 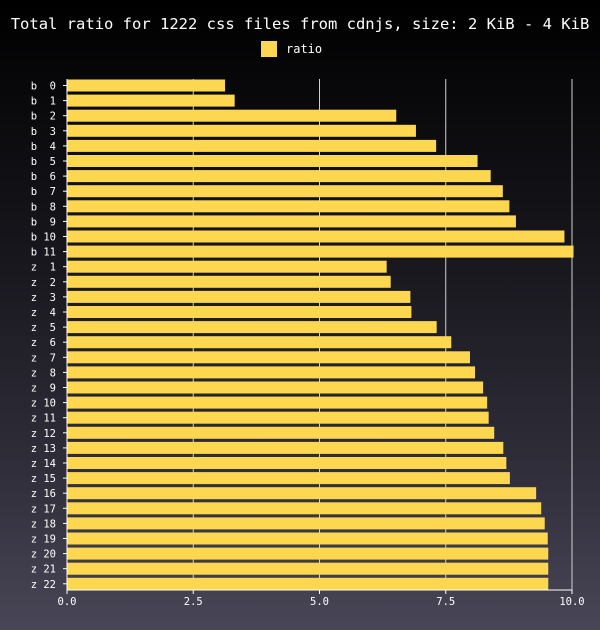 What do you see at coordinates (43, 509) in the screenshot?
I see `category-label: z 17` at bounding box center [43, 509].